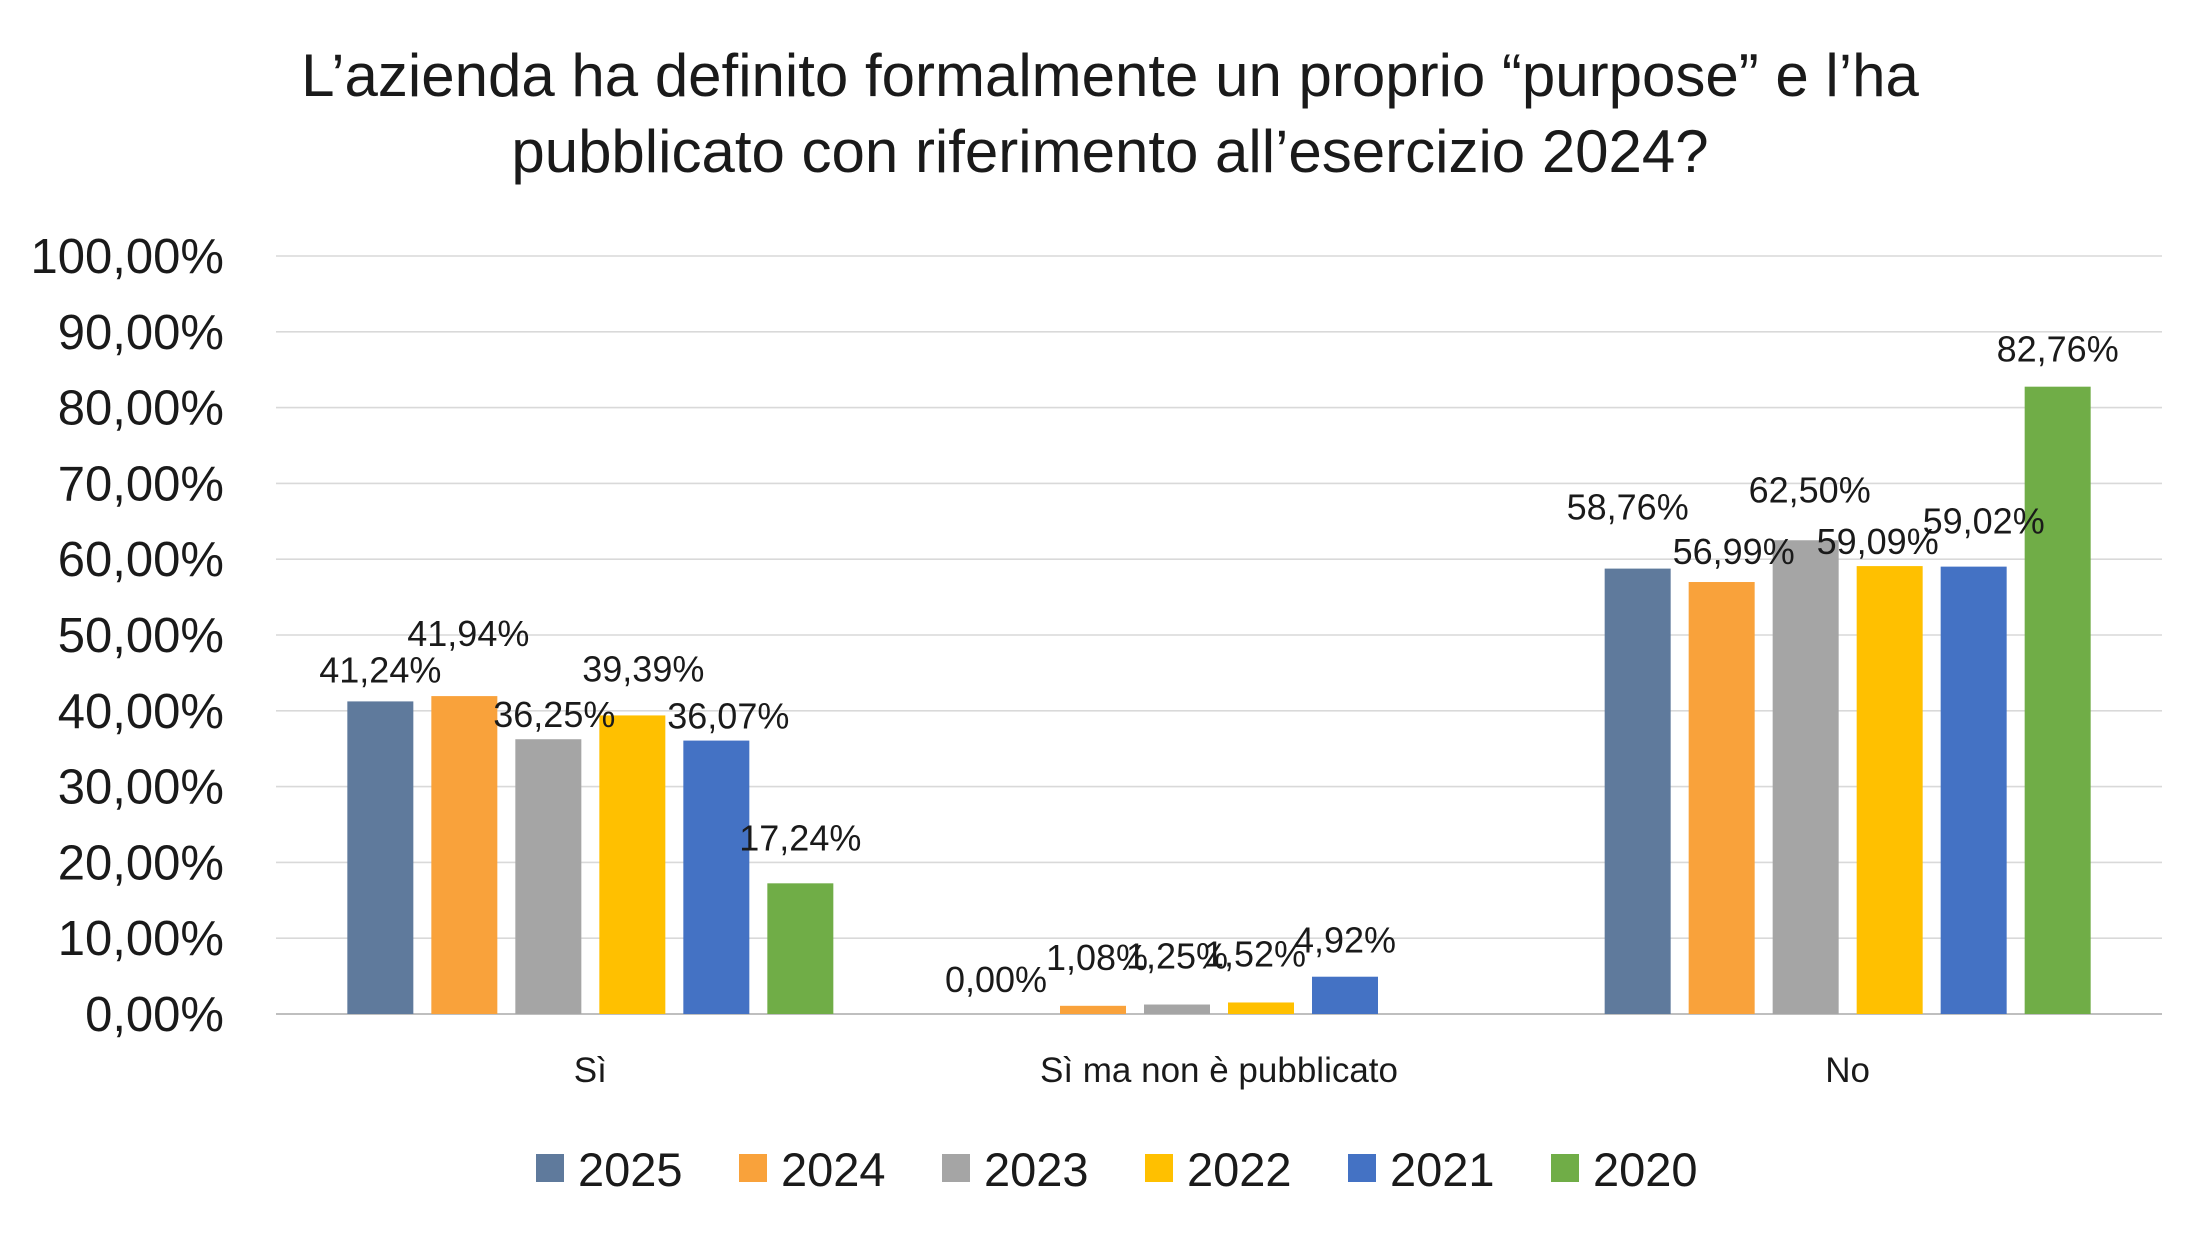  Describe the element at coordinates (554, 714) in the screenshot. I see `data-label-2023-0: 36,25%` at that location.